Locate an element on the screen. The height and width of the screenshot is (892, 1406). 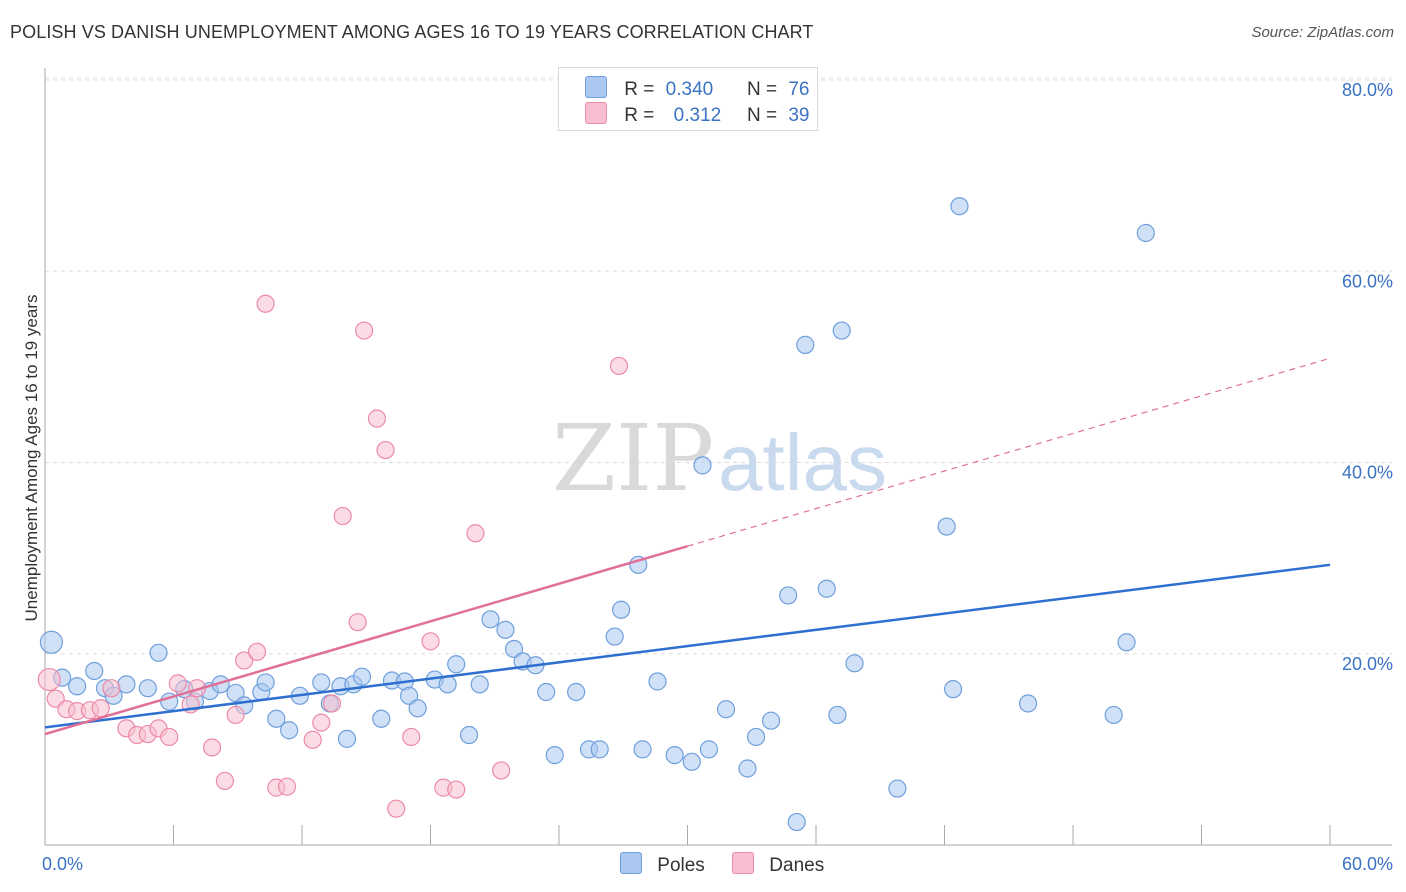
watermark-zip: ZIP is located at coordinates (633, 458).